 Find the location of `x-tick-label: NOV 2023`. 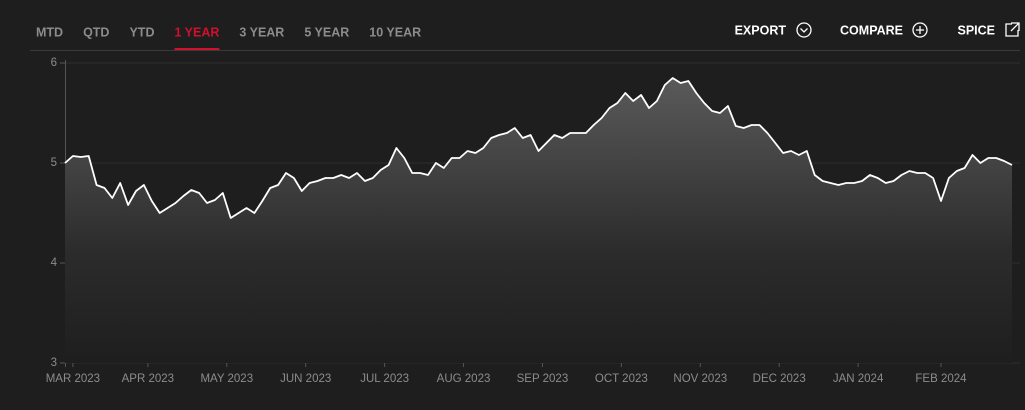

x-tick-label: NOV 2023 is located at coordinates (700, 379).